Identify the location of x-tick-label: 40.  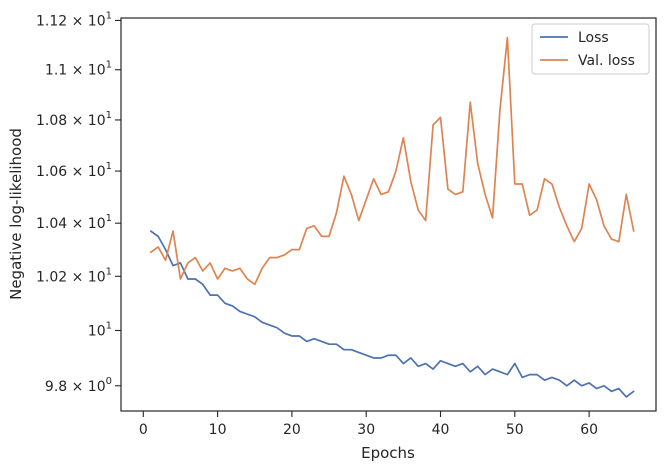
(441, 430).